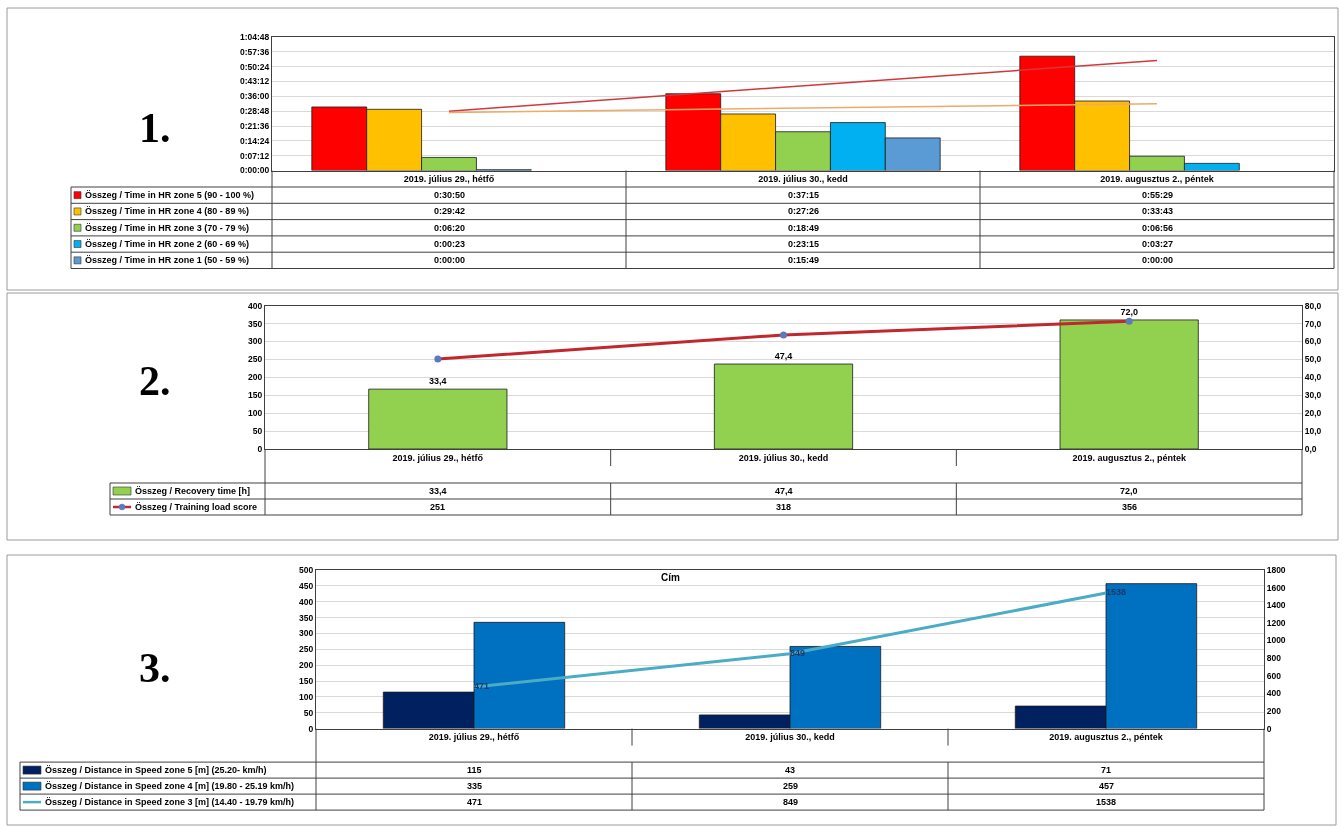 The height and width of the screenshot is (827, 1343). I want to click on text: 1., so click(155, 128).